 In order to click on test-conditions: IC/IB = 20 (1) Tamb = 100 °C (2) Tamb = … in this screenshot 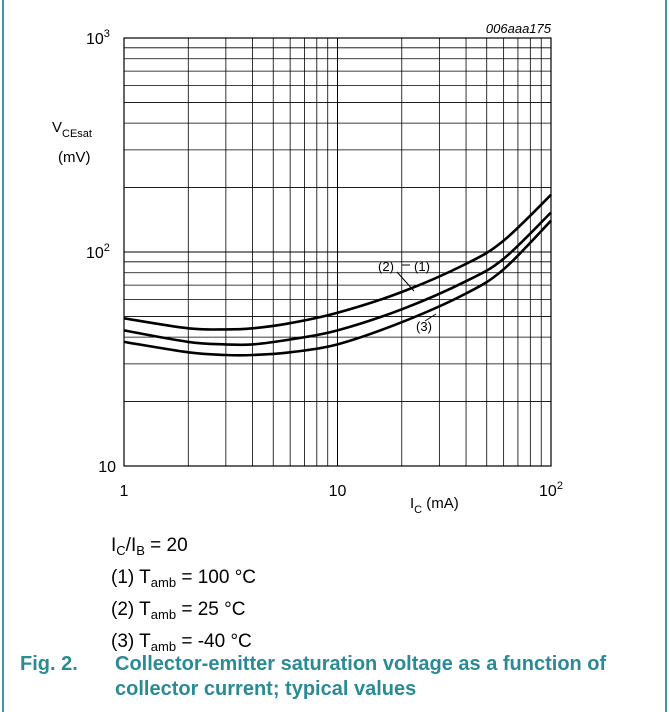, I will do `click(183, 596)`.